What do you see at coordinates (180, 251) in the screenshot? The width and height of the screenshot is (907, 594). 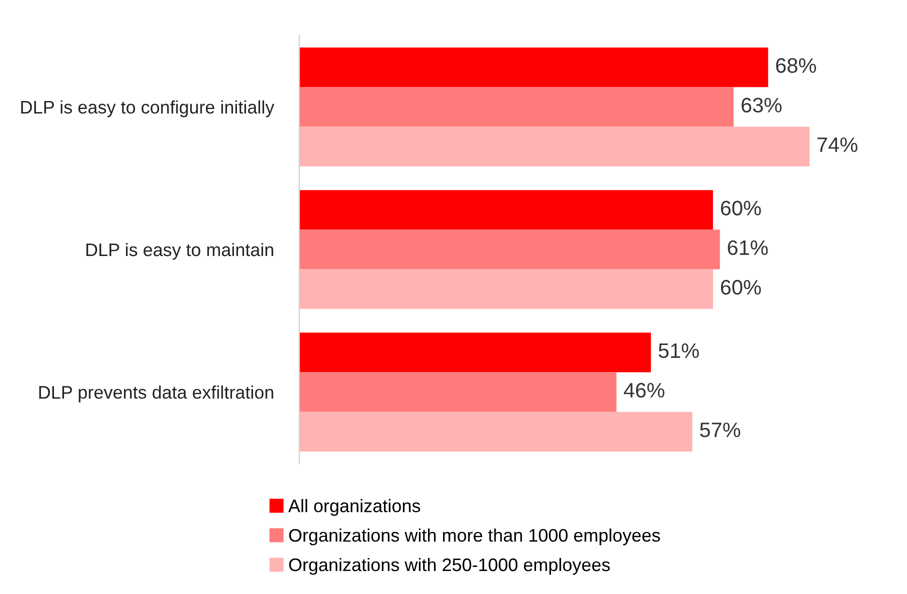 I see `y-tick-label: DLP is easy to maintain` at bounding box center [180, 251].